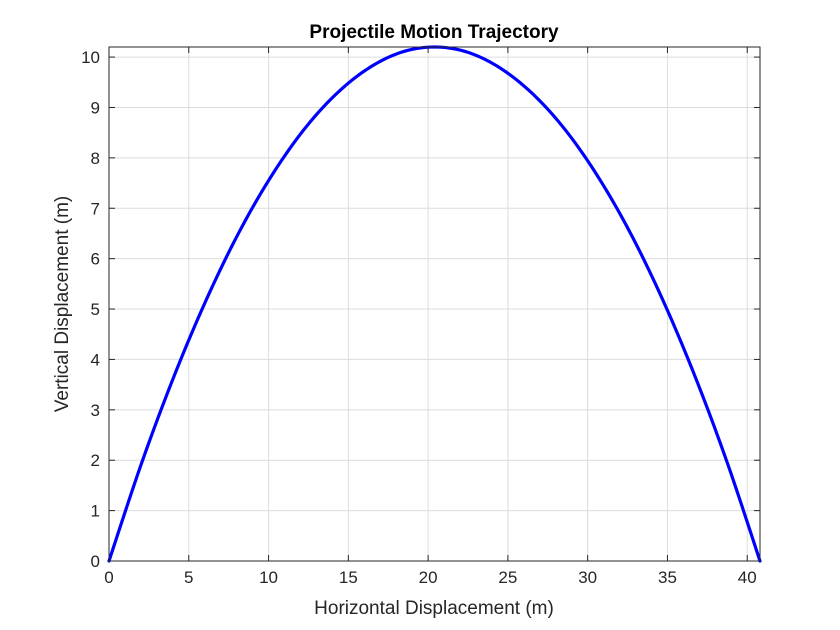 The height and width of the screenshot is (630, 840). Describe the element at coordinates (188, 577) in the screenshot. I see `x-tick-label: 5` at that location.